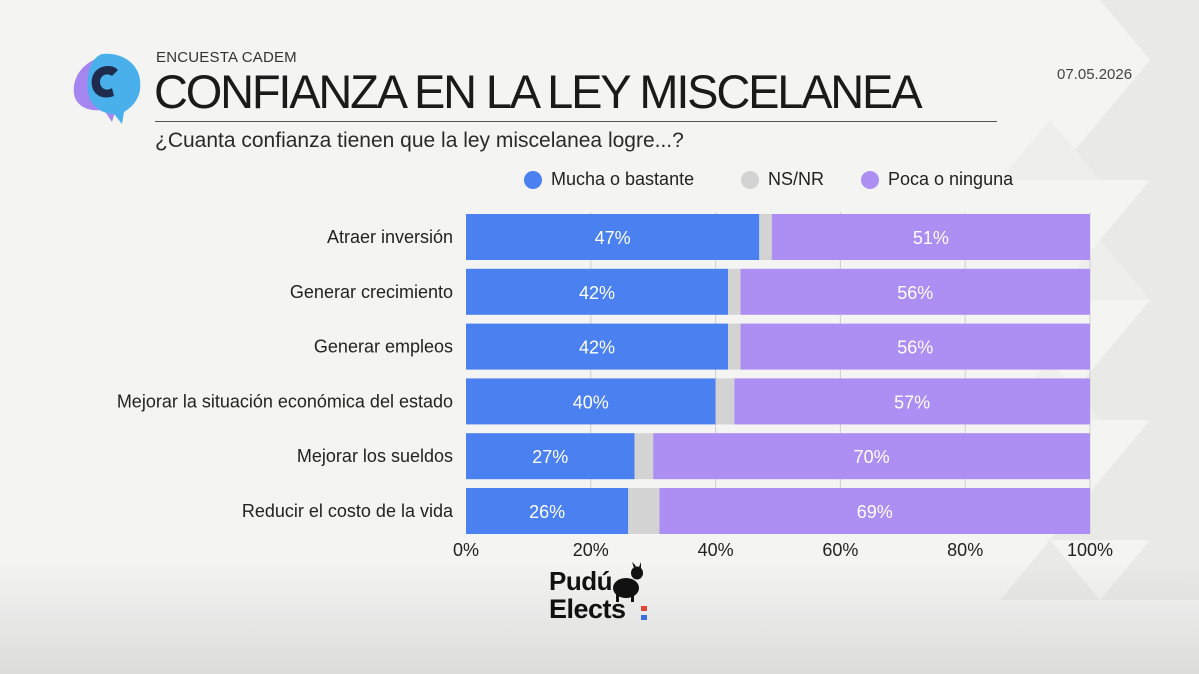  I want to click on x-tick-label: 60%, so click(840, 550).